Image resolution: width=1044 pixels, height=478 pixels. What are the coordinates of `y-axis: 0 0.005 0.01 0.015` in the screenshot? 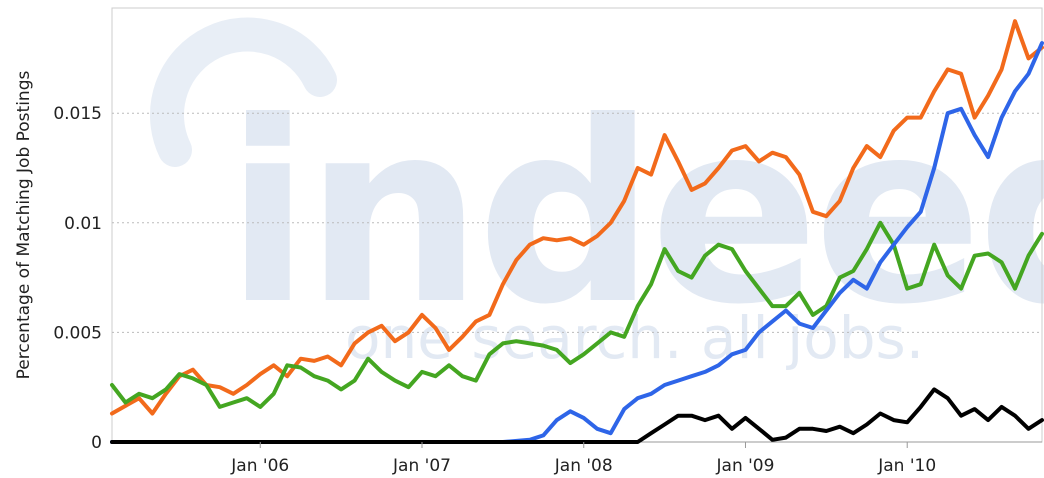 It's located at (77, 278).